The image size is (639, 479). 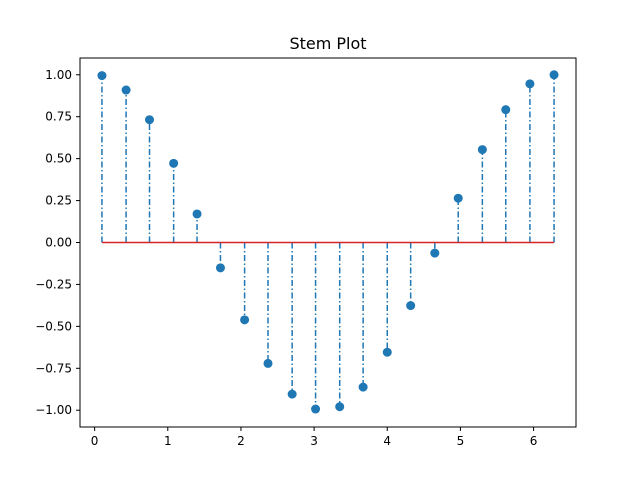 I want to click on y-tick-label: −0.50, so click(x=53, y=326).